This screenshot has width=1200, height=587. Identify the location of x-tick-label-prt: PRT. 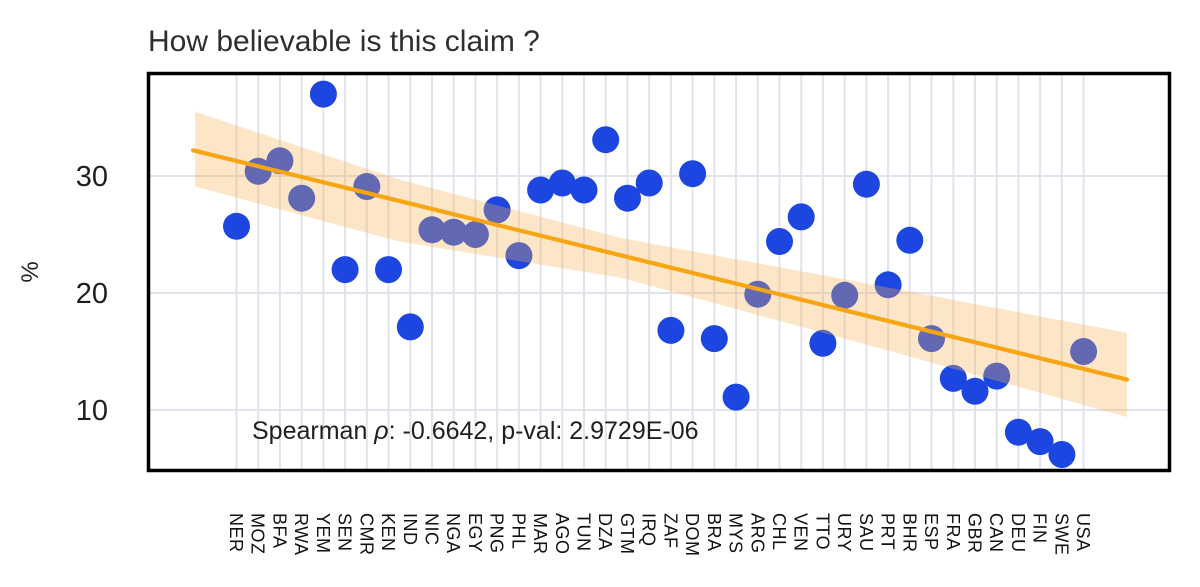
(888, 531).